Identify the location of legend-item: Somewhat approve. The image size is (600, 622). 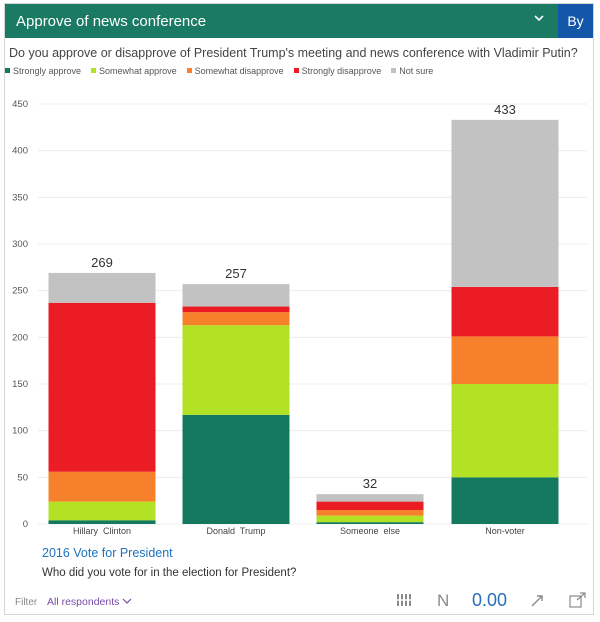
(134, 71).